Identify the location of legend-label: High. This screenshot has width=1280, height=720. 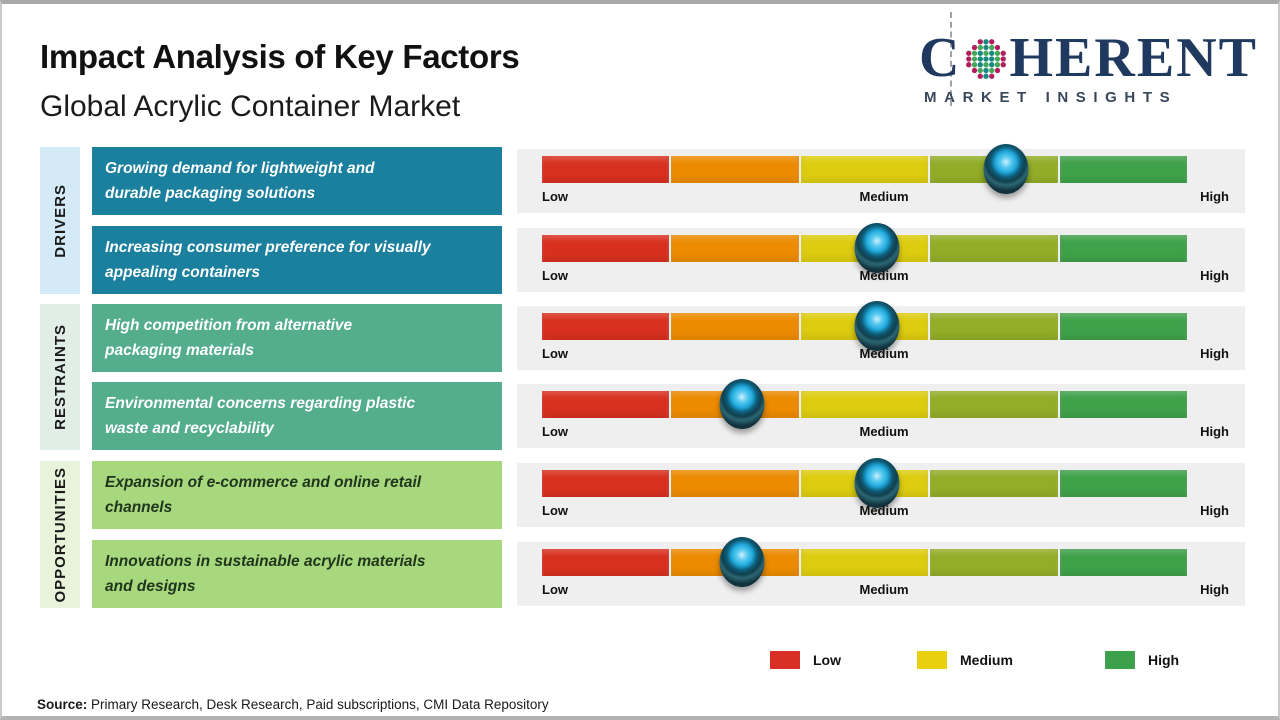
(1164, 660).